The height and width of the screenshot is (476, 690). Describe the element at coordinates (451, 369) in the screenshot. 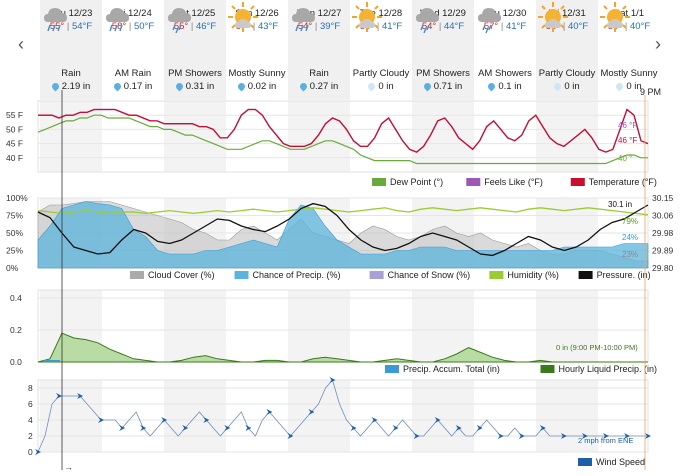

I see `legend-label: Precip. Accum. Total (in)` at that location.